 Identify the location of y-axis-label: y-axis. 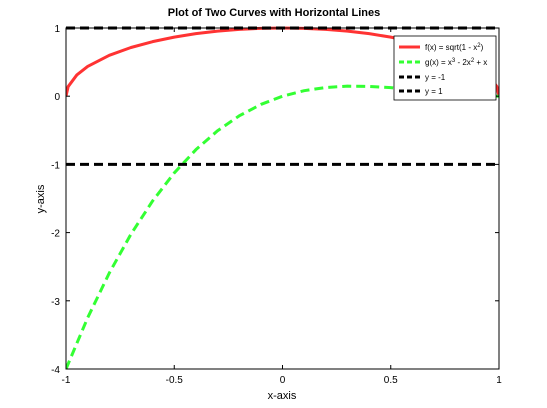
(41, 198).